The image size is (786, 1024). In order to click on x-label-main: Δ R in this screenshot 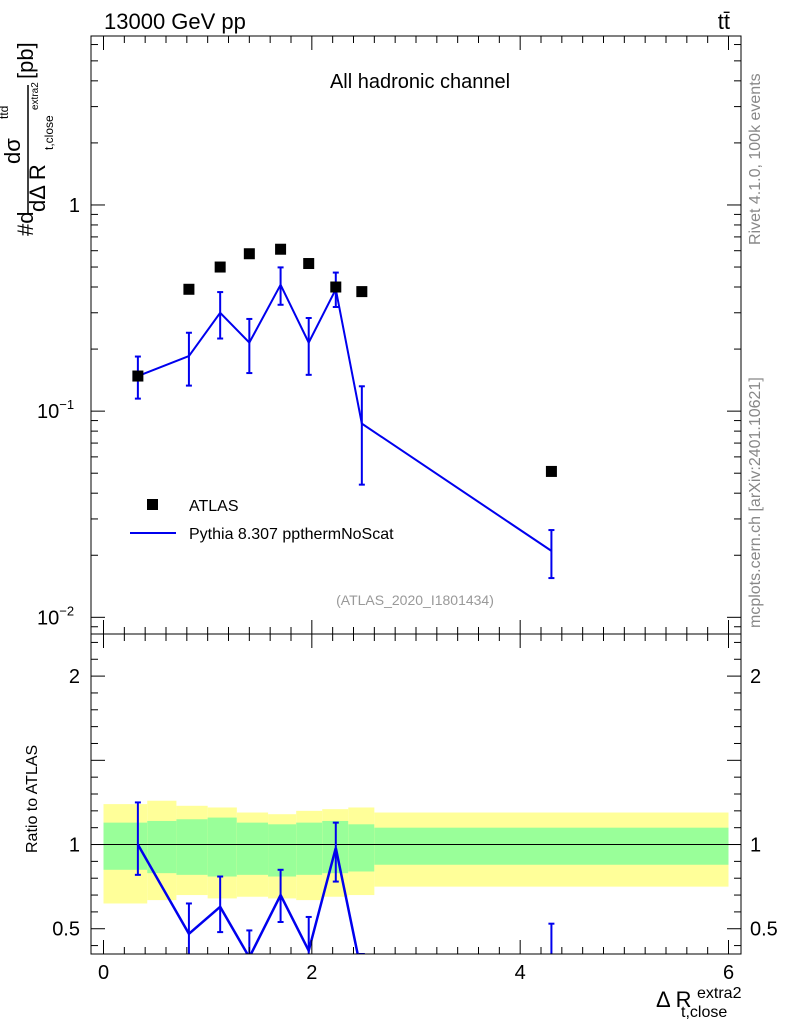, I will do `click(673, 999)`.